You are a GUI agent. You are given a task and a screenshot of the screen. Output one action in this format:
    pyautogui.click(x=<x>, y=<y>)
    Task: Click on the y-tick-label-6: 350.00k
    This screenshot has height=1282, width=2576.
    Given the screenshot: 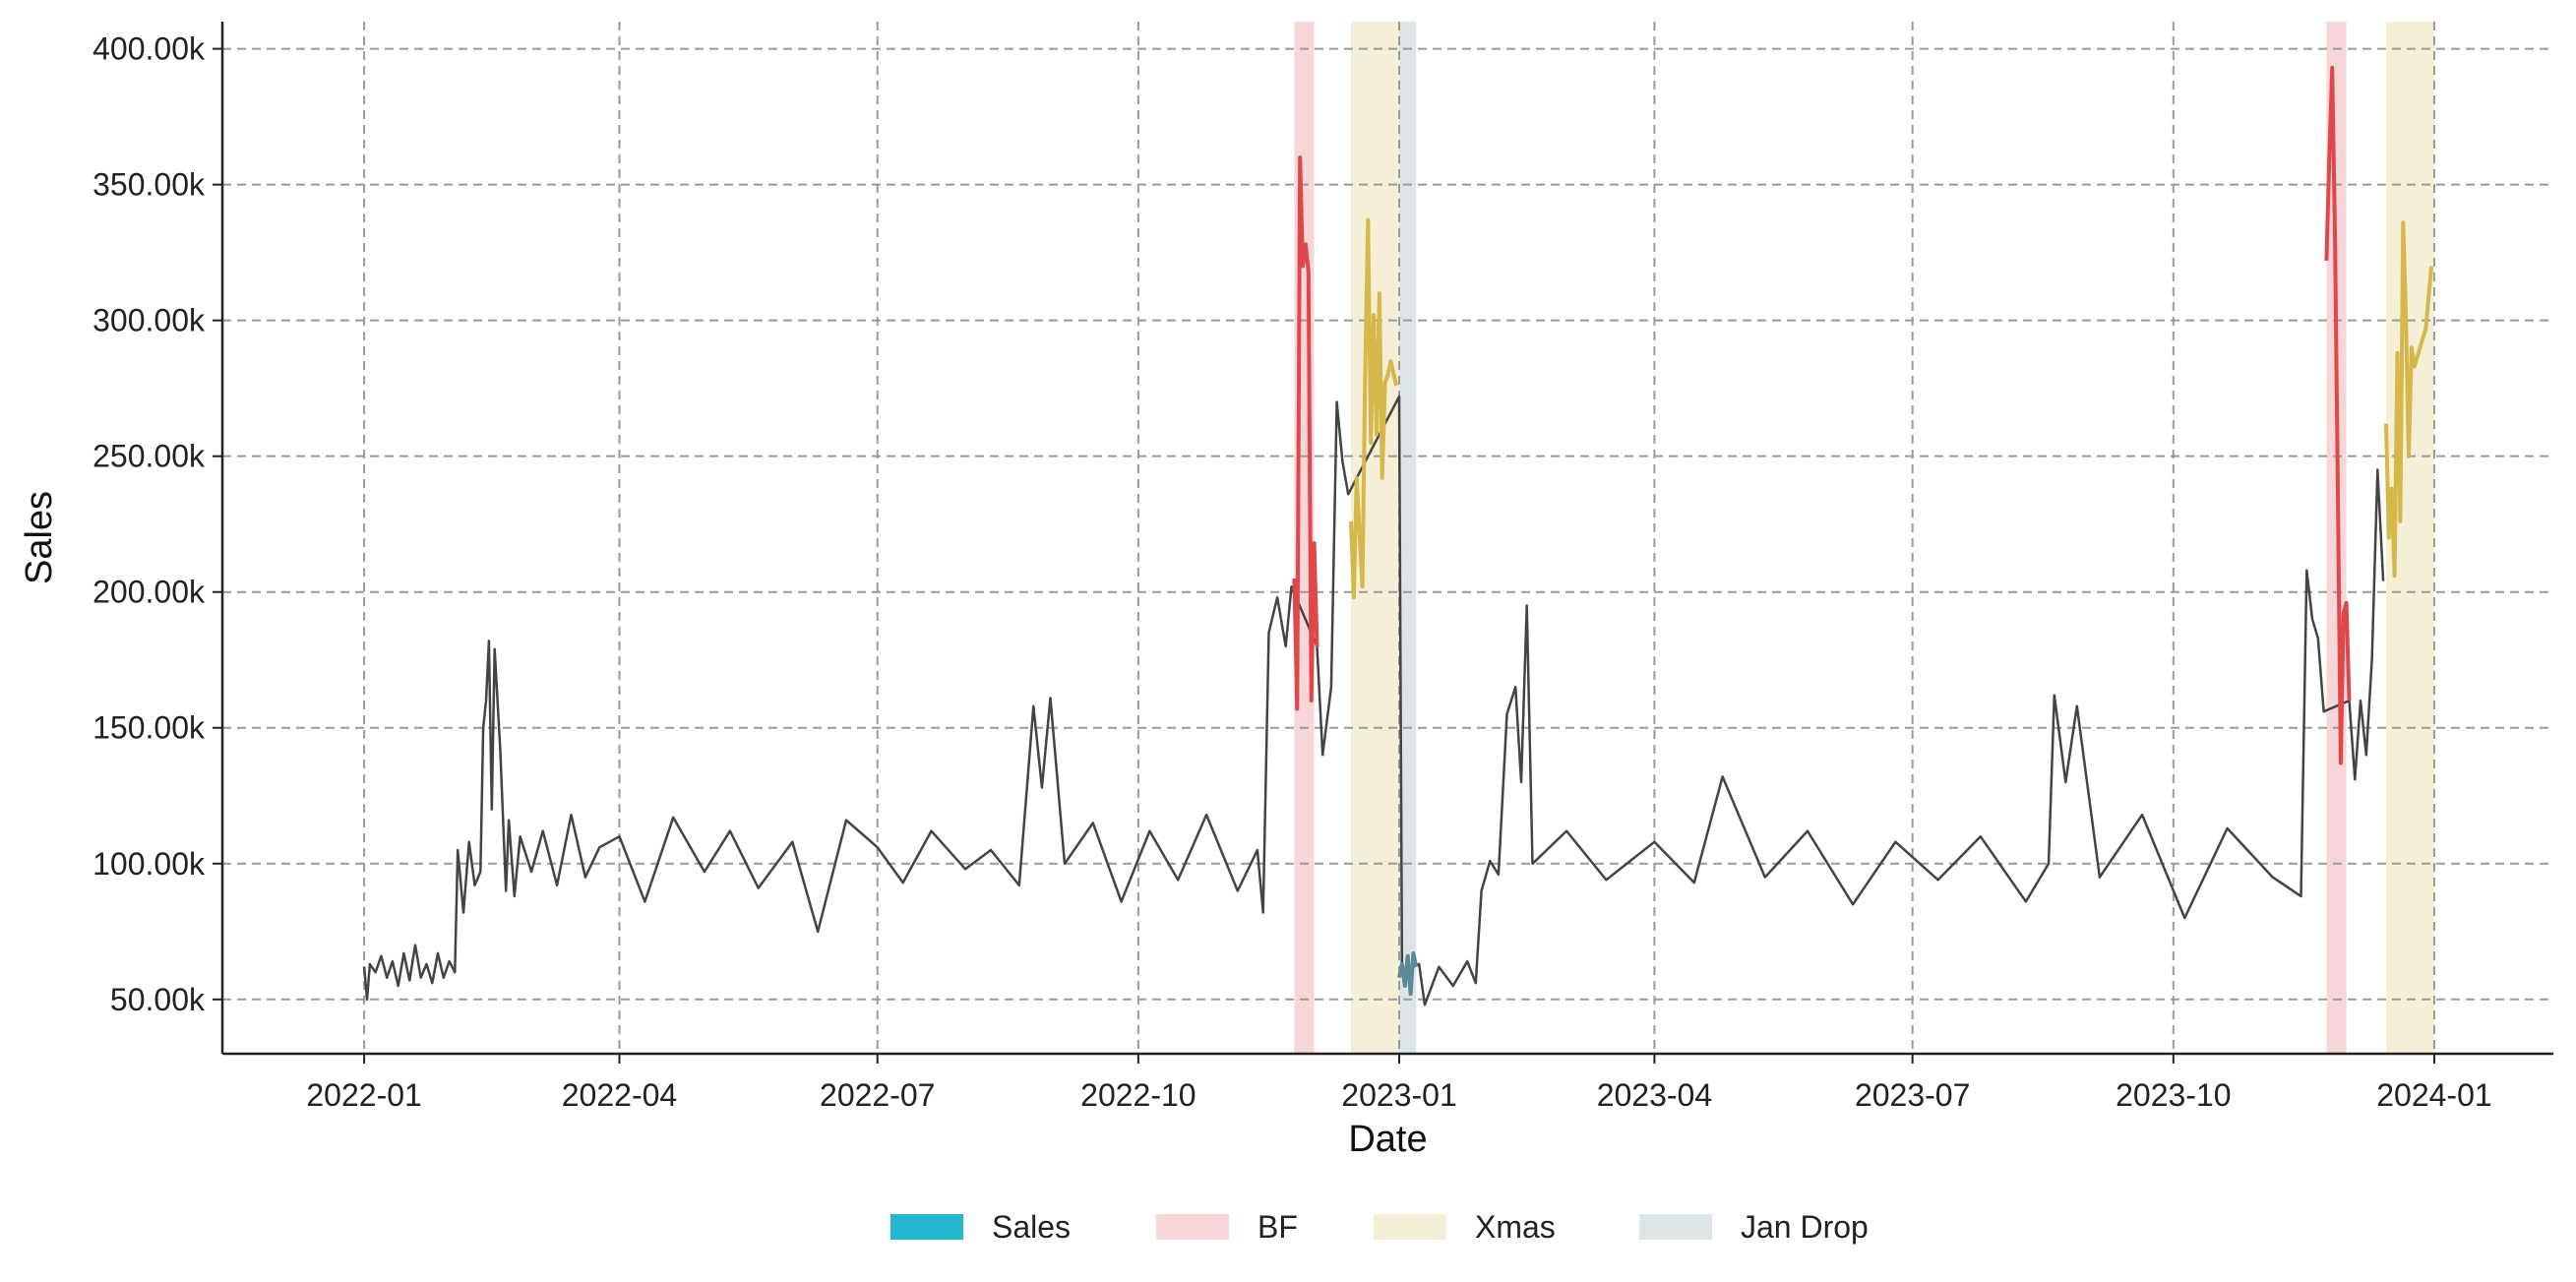 What is the action you would take?
    pyautogui.click(x=149, y=185)
    